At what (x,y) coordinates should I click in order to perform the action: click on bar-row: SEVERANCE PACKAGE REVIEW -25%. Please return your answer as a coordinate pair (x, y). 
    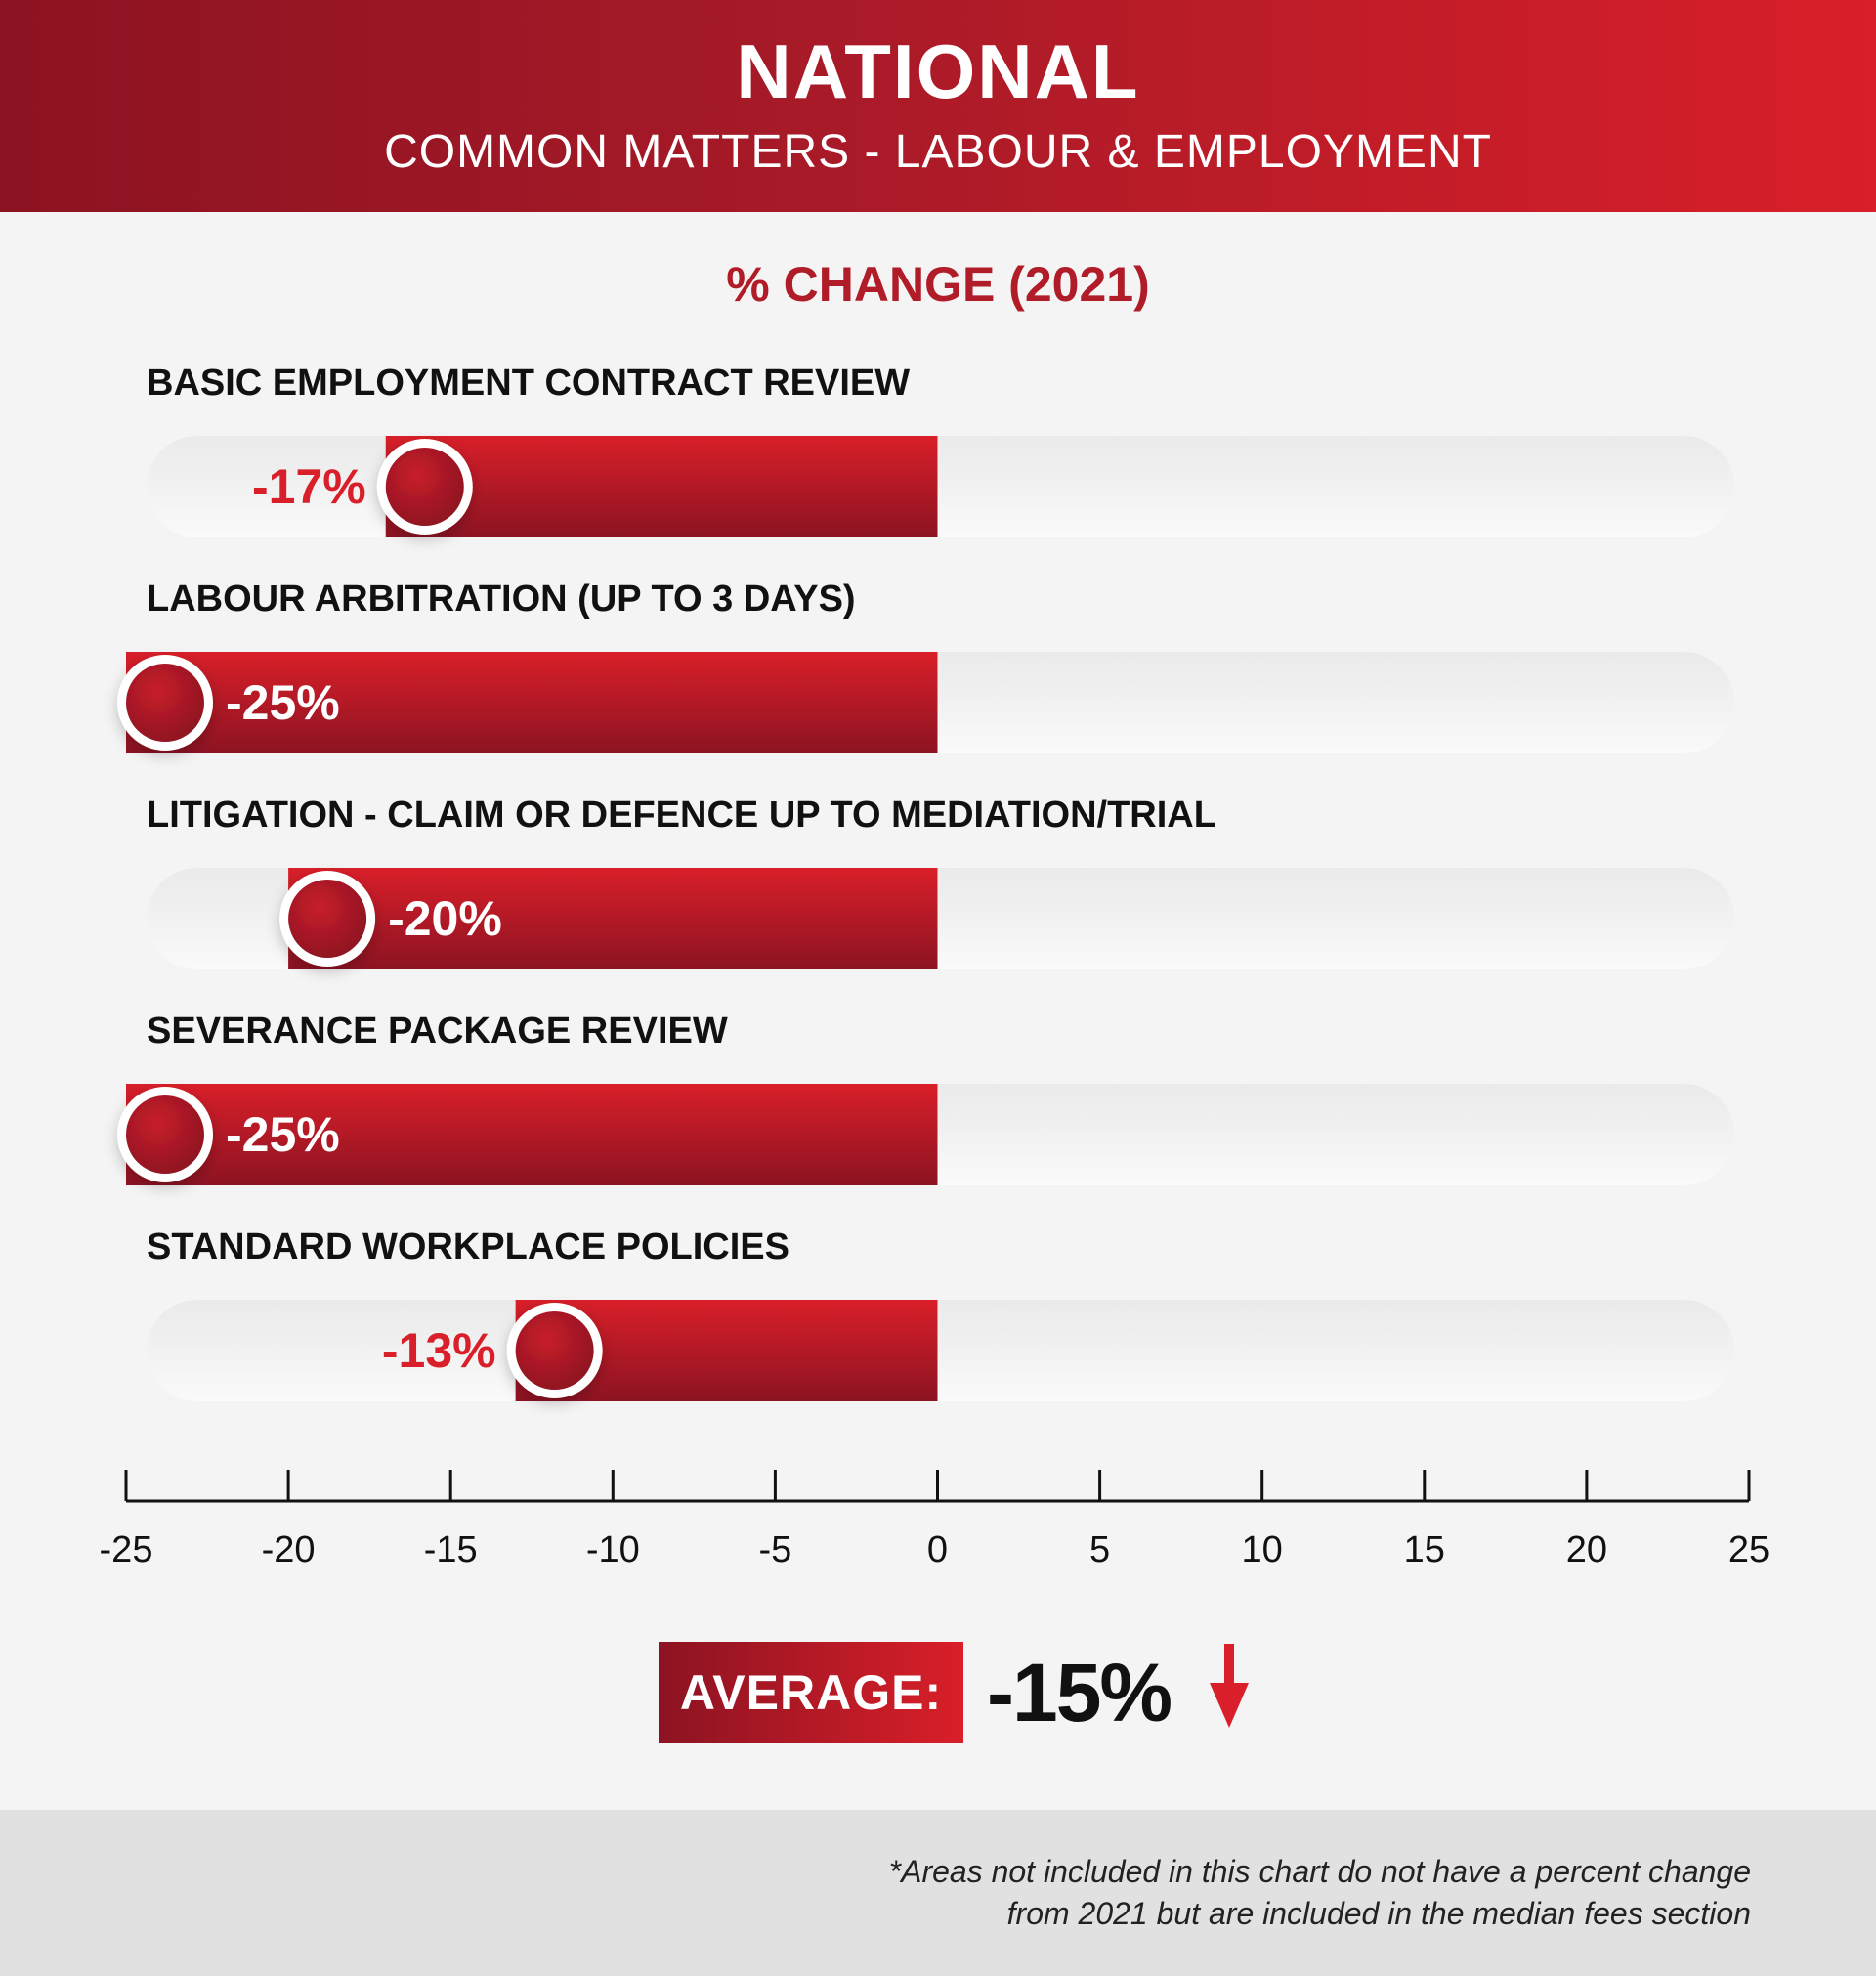
    Looking at the image, I should click on (925, 1098).